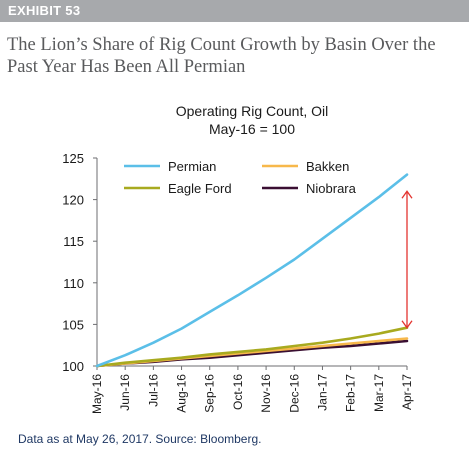 Image resolution: width=469 pixels, height=460 pixels. I want to click on x-tick-label: Aug-16, so click(182, 393).